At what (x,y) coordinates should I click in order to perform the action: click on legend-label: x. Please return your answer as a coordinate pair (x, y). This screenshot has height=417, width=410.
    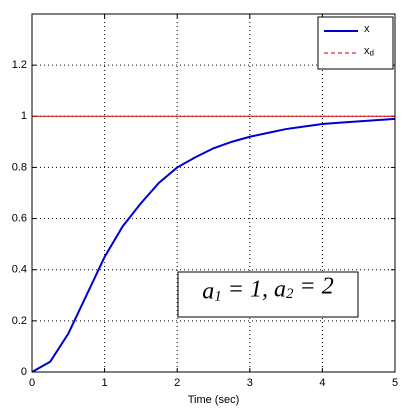
    Looking at the image, I should click on (367, 29).